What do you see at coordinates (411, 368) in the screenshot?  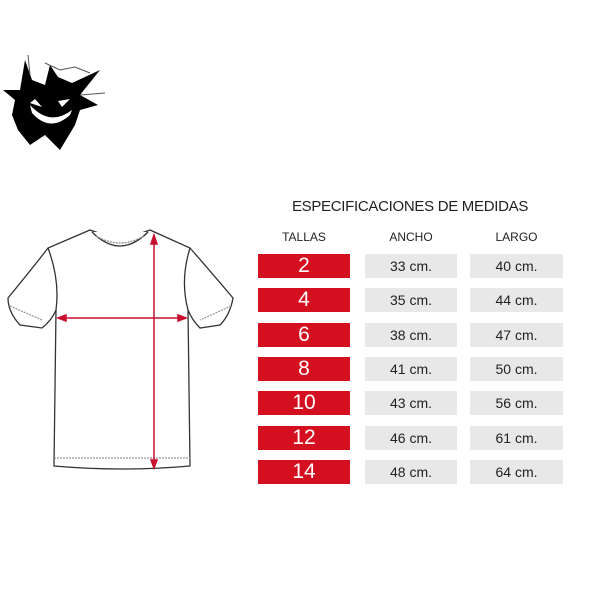 I see `cell-ancho: 41 cm.` at bounding box center [411, 368].